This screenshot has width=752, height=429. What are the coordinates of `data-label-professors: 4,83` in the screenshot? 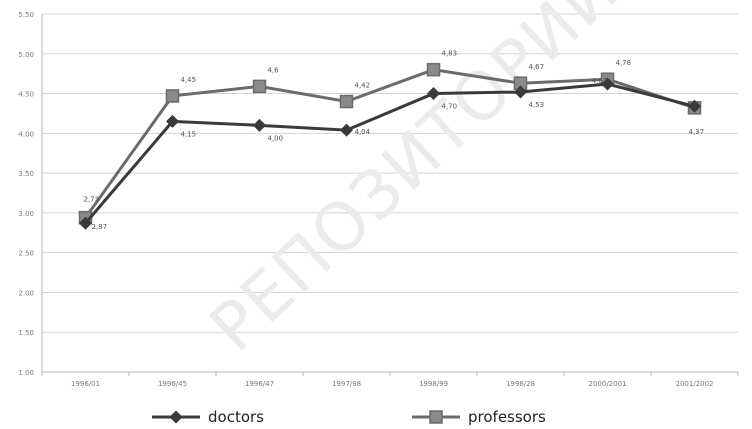 It's located at (450, 54).